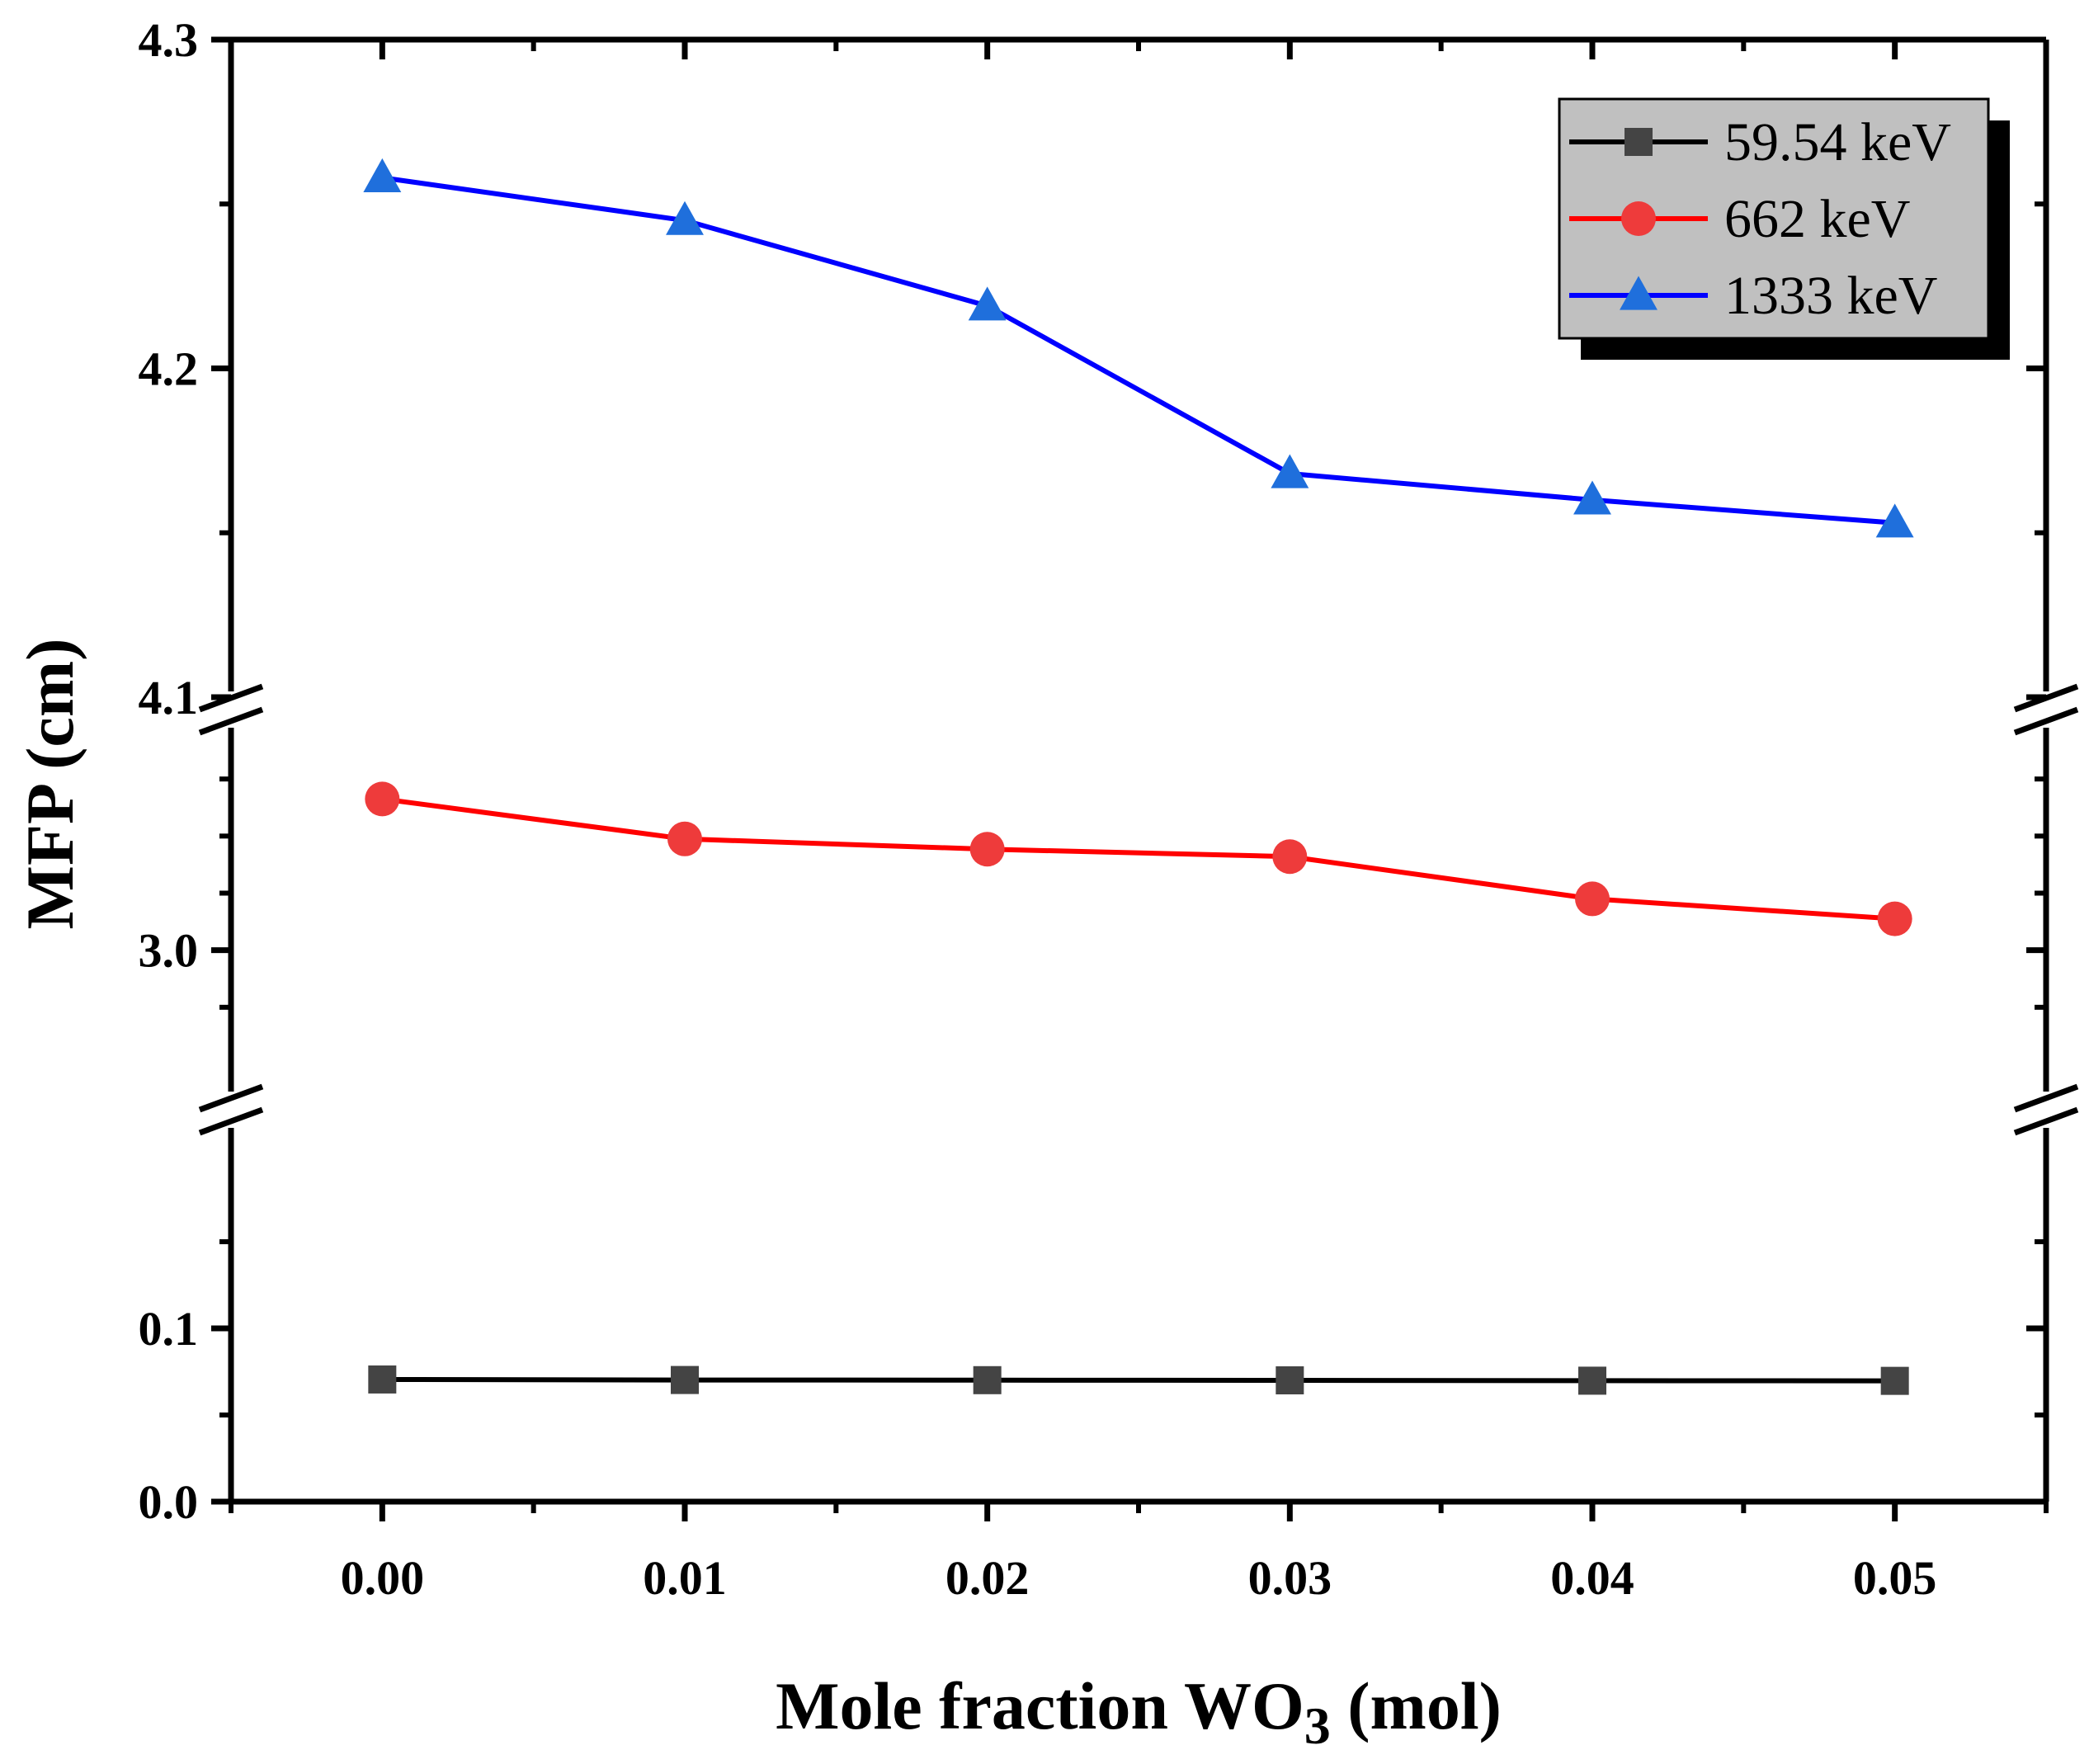 The width and height of the screenshot is (2089, 1764). What do you see at coordinates (987, 1578) in the screenshot?
I see `x-tick-label-2: 0.02` at bounding box center [987, 1578].